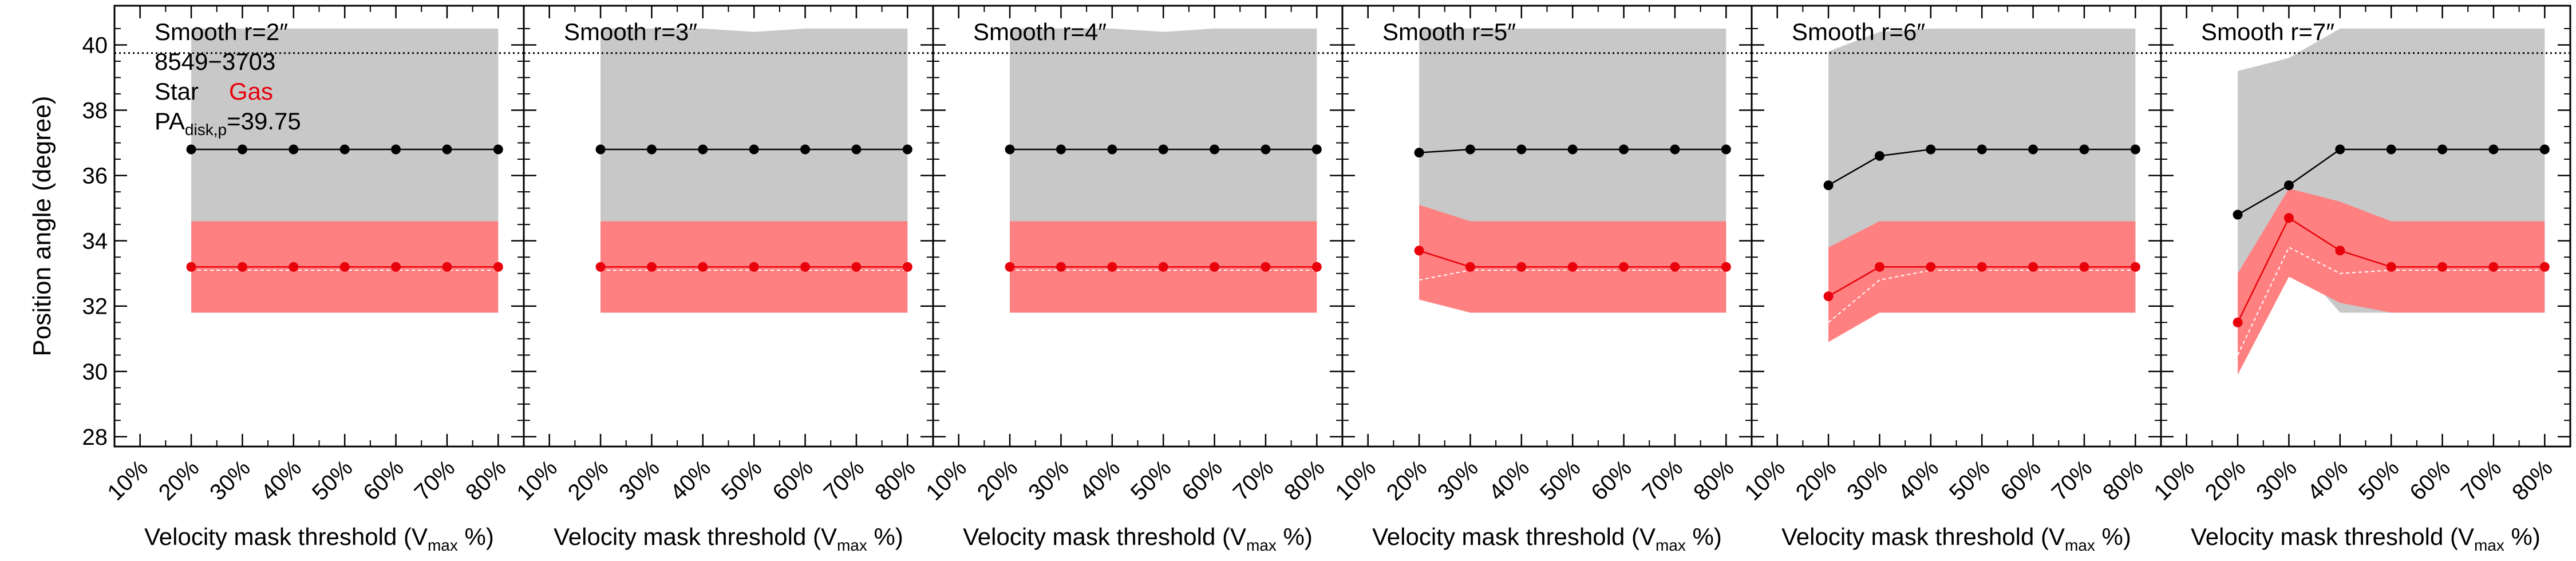 This screenshot has height=561, width=2576. I want to click on y-tick-label: 36, so click(95, 176).